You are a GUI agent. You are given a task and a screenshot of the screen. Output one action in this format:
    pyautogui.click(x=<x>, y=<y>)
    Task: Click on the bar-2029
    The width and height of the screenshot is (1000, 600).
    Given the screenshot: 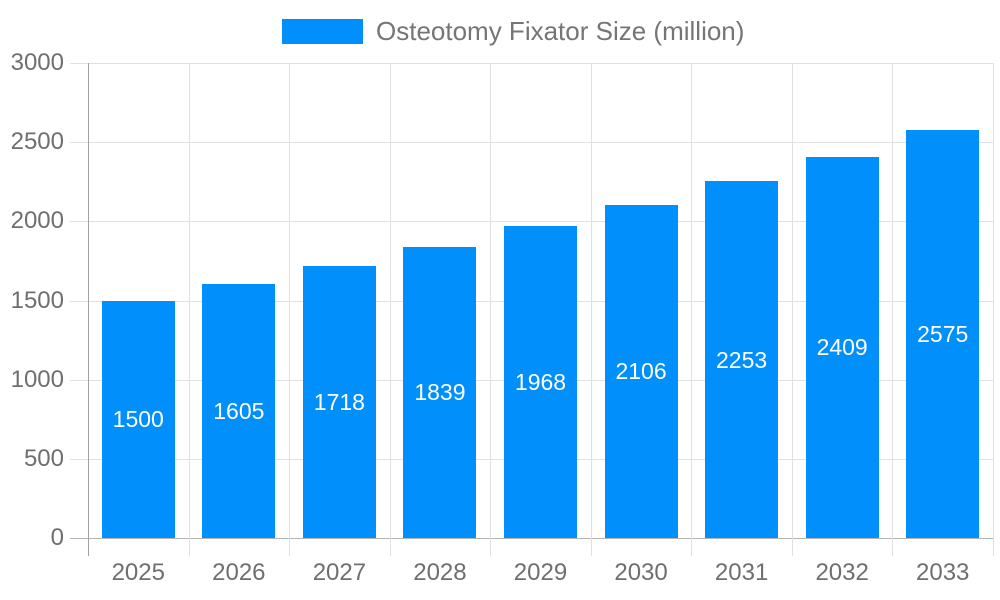 What is the action you would take?
    pyautogui.click(x=540, y=382)
    